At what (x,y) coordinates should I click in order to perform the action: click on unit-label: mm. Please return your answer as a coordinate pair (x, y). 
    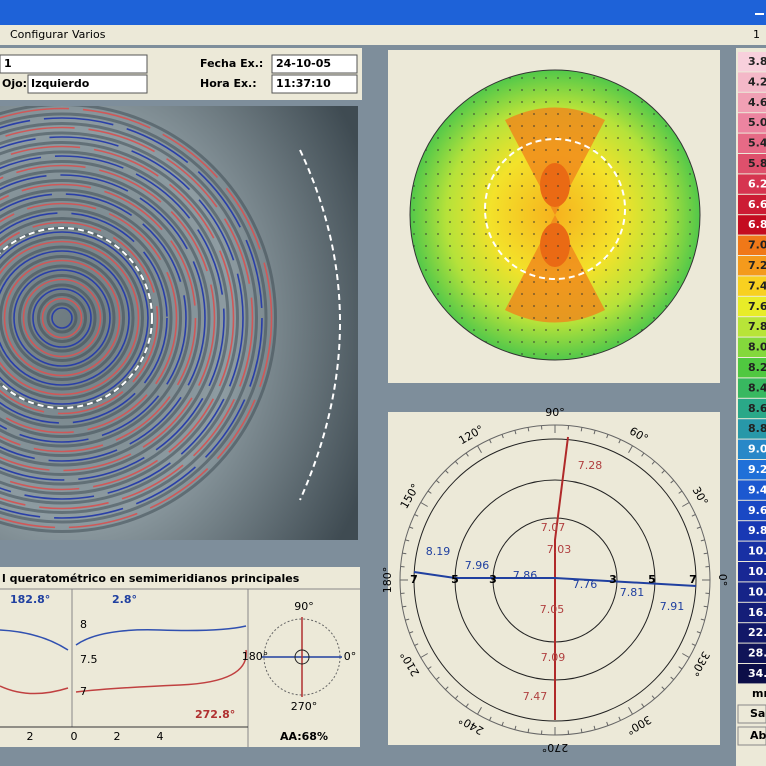
    Looking at the image, I should click on (759, 693).